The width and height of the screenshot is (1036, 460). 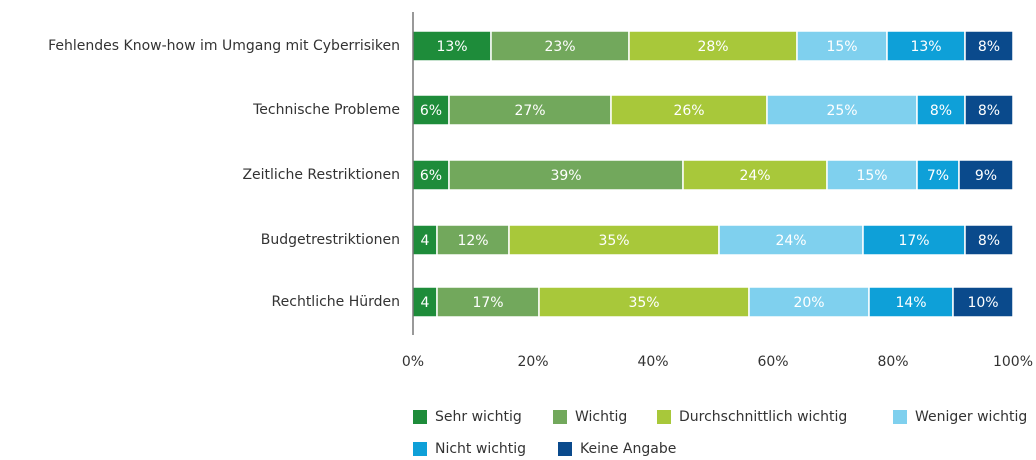 What do you see at coordinates (532, 362) in the screenshot?
I see `x-tick-label: 20%` at bounding box center [532, 362].